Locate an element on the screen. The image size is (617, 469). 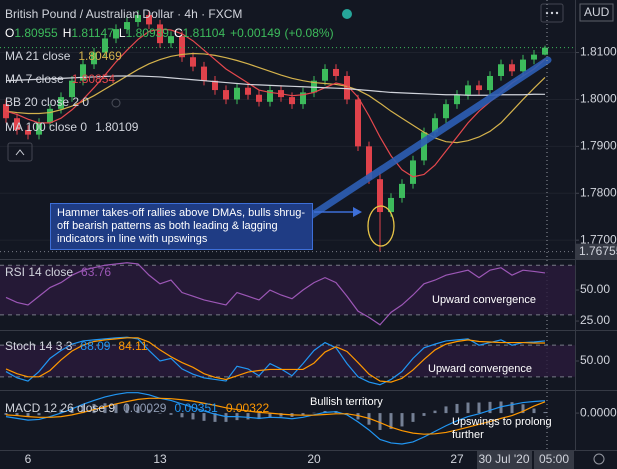
currency-label: AUD is located at coordinates (597, 12).